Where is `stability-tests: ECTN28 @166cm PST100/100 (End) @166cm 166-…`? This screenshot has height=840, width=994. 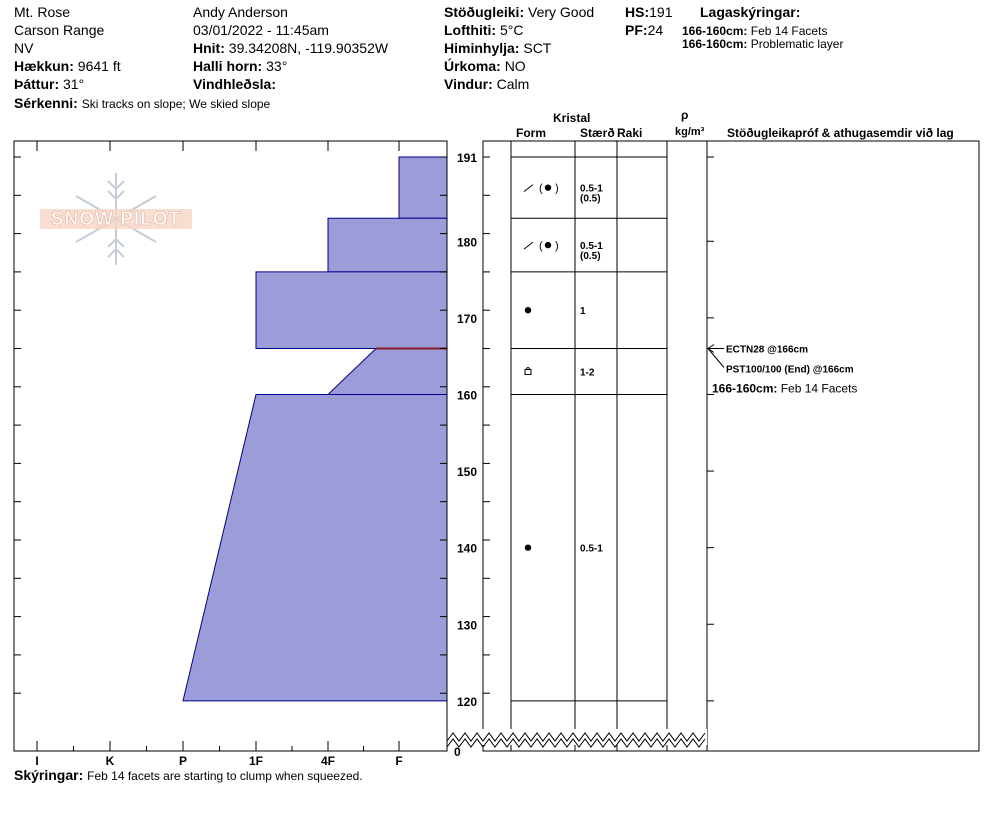
stability-tests: ECTN28 @166cm PST100/100 (End) @166cm 166-… is located at coordinates (782, 370).